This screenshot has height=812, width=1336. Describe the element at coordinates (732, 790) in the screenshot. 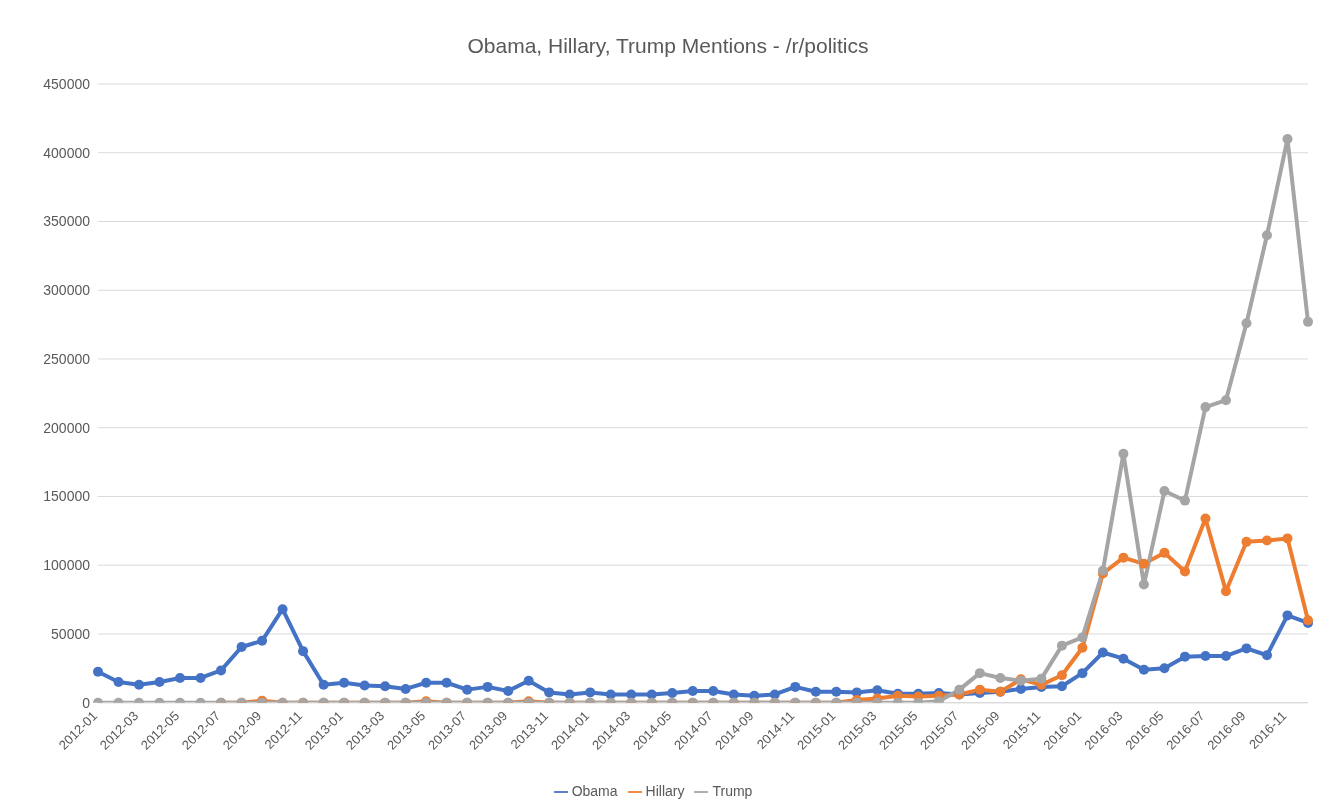

I see `legend-label: Trump` at that location.